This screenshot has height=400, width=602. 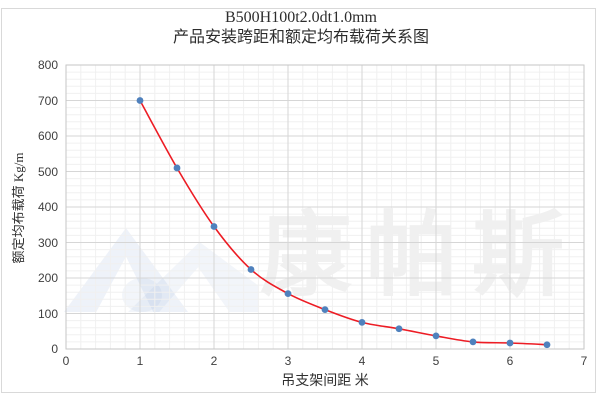 What do you see at coordinates (47, 100) in the screenshot?
I see `y-axis-tick-label: 700` at bounding box center [47, 100].